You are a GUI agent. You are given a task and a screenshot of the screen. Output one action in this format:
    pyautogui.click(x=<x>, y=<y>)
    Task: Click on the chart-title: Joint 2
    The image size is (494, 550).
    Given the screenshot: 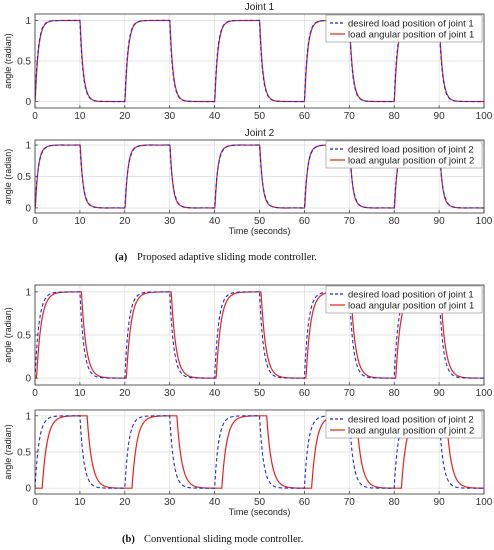 What is the action you would take?
    pyautogui.click(x=260, y=133)
    